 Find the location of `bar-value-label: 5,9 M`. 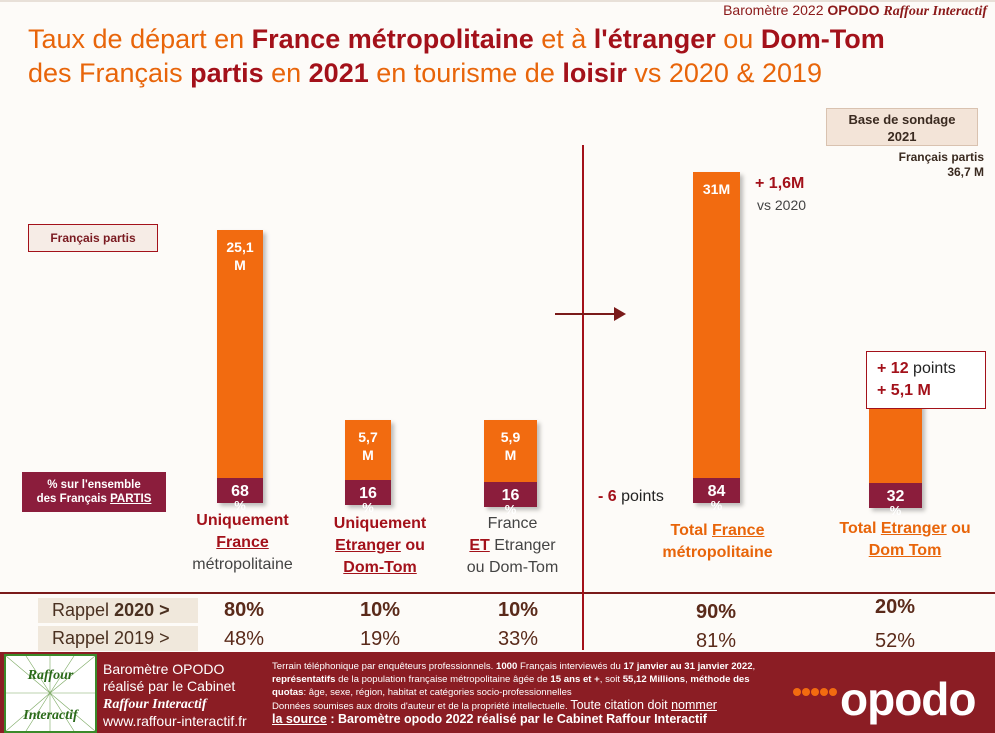

bar-value-label: 5,9 M is located at coordinates (510, 446).